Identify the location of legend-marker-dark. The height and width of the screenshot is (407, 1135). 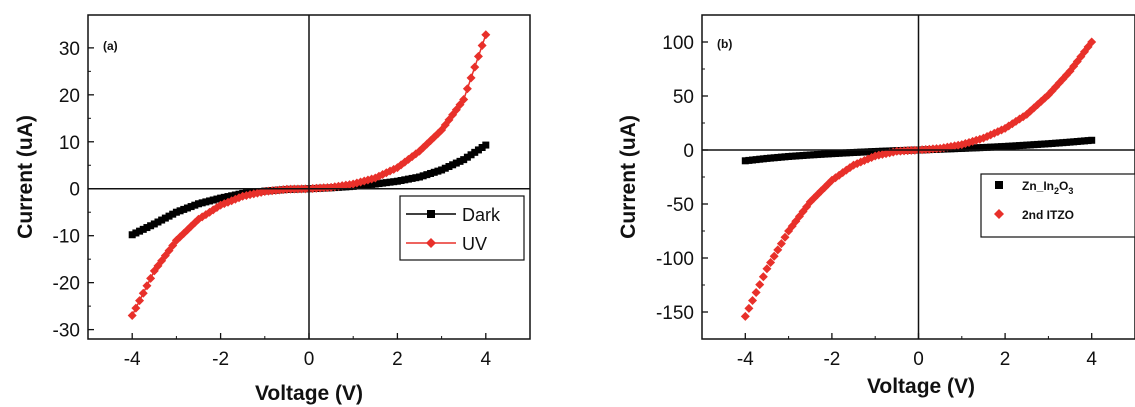
(431, 214).